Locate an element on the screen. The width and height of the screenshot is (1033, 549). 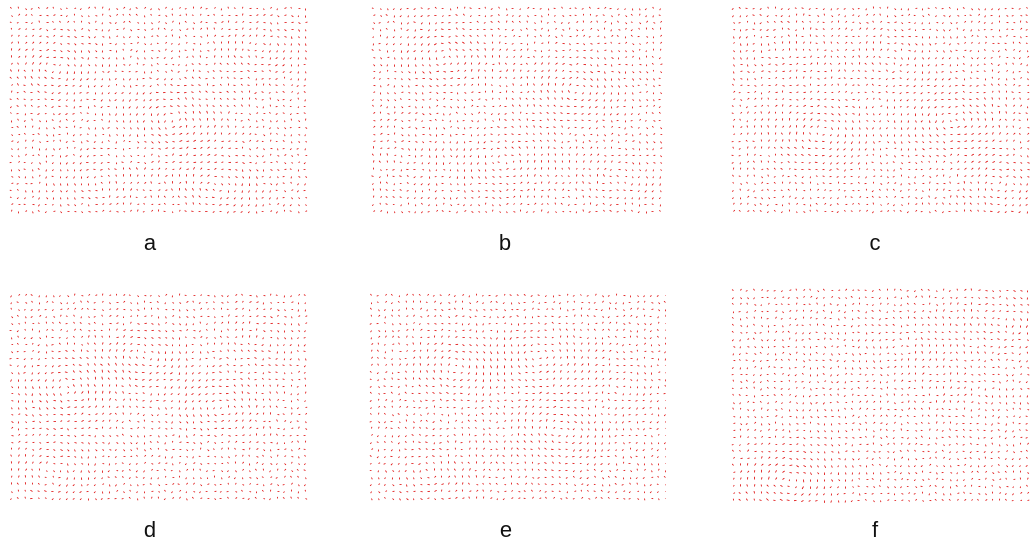
panel-b is located at coordinates (517, 111).